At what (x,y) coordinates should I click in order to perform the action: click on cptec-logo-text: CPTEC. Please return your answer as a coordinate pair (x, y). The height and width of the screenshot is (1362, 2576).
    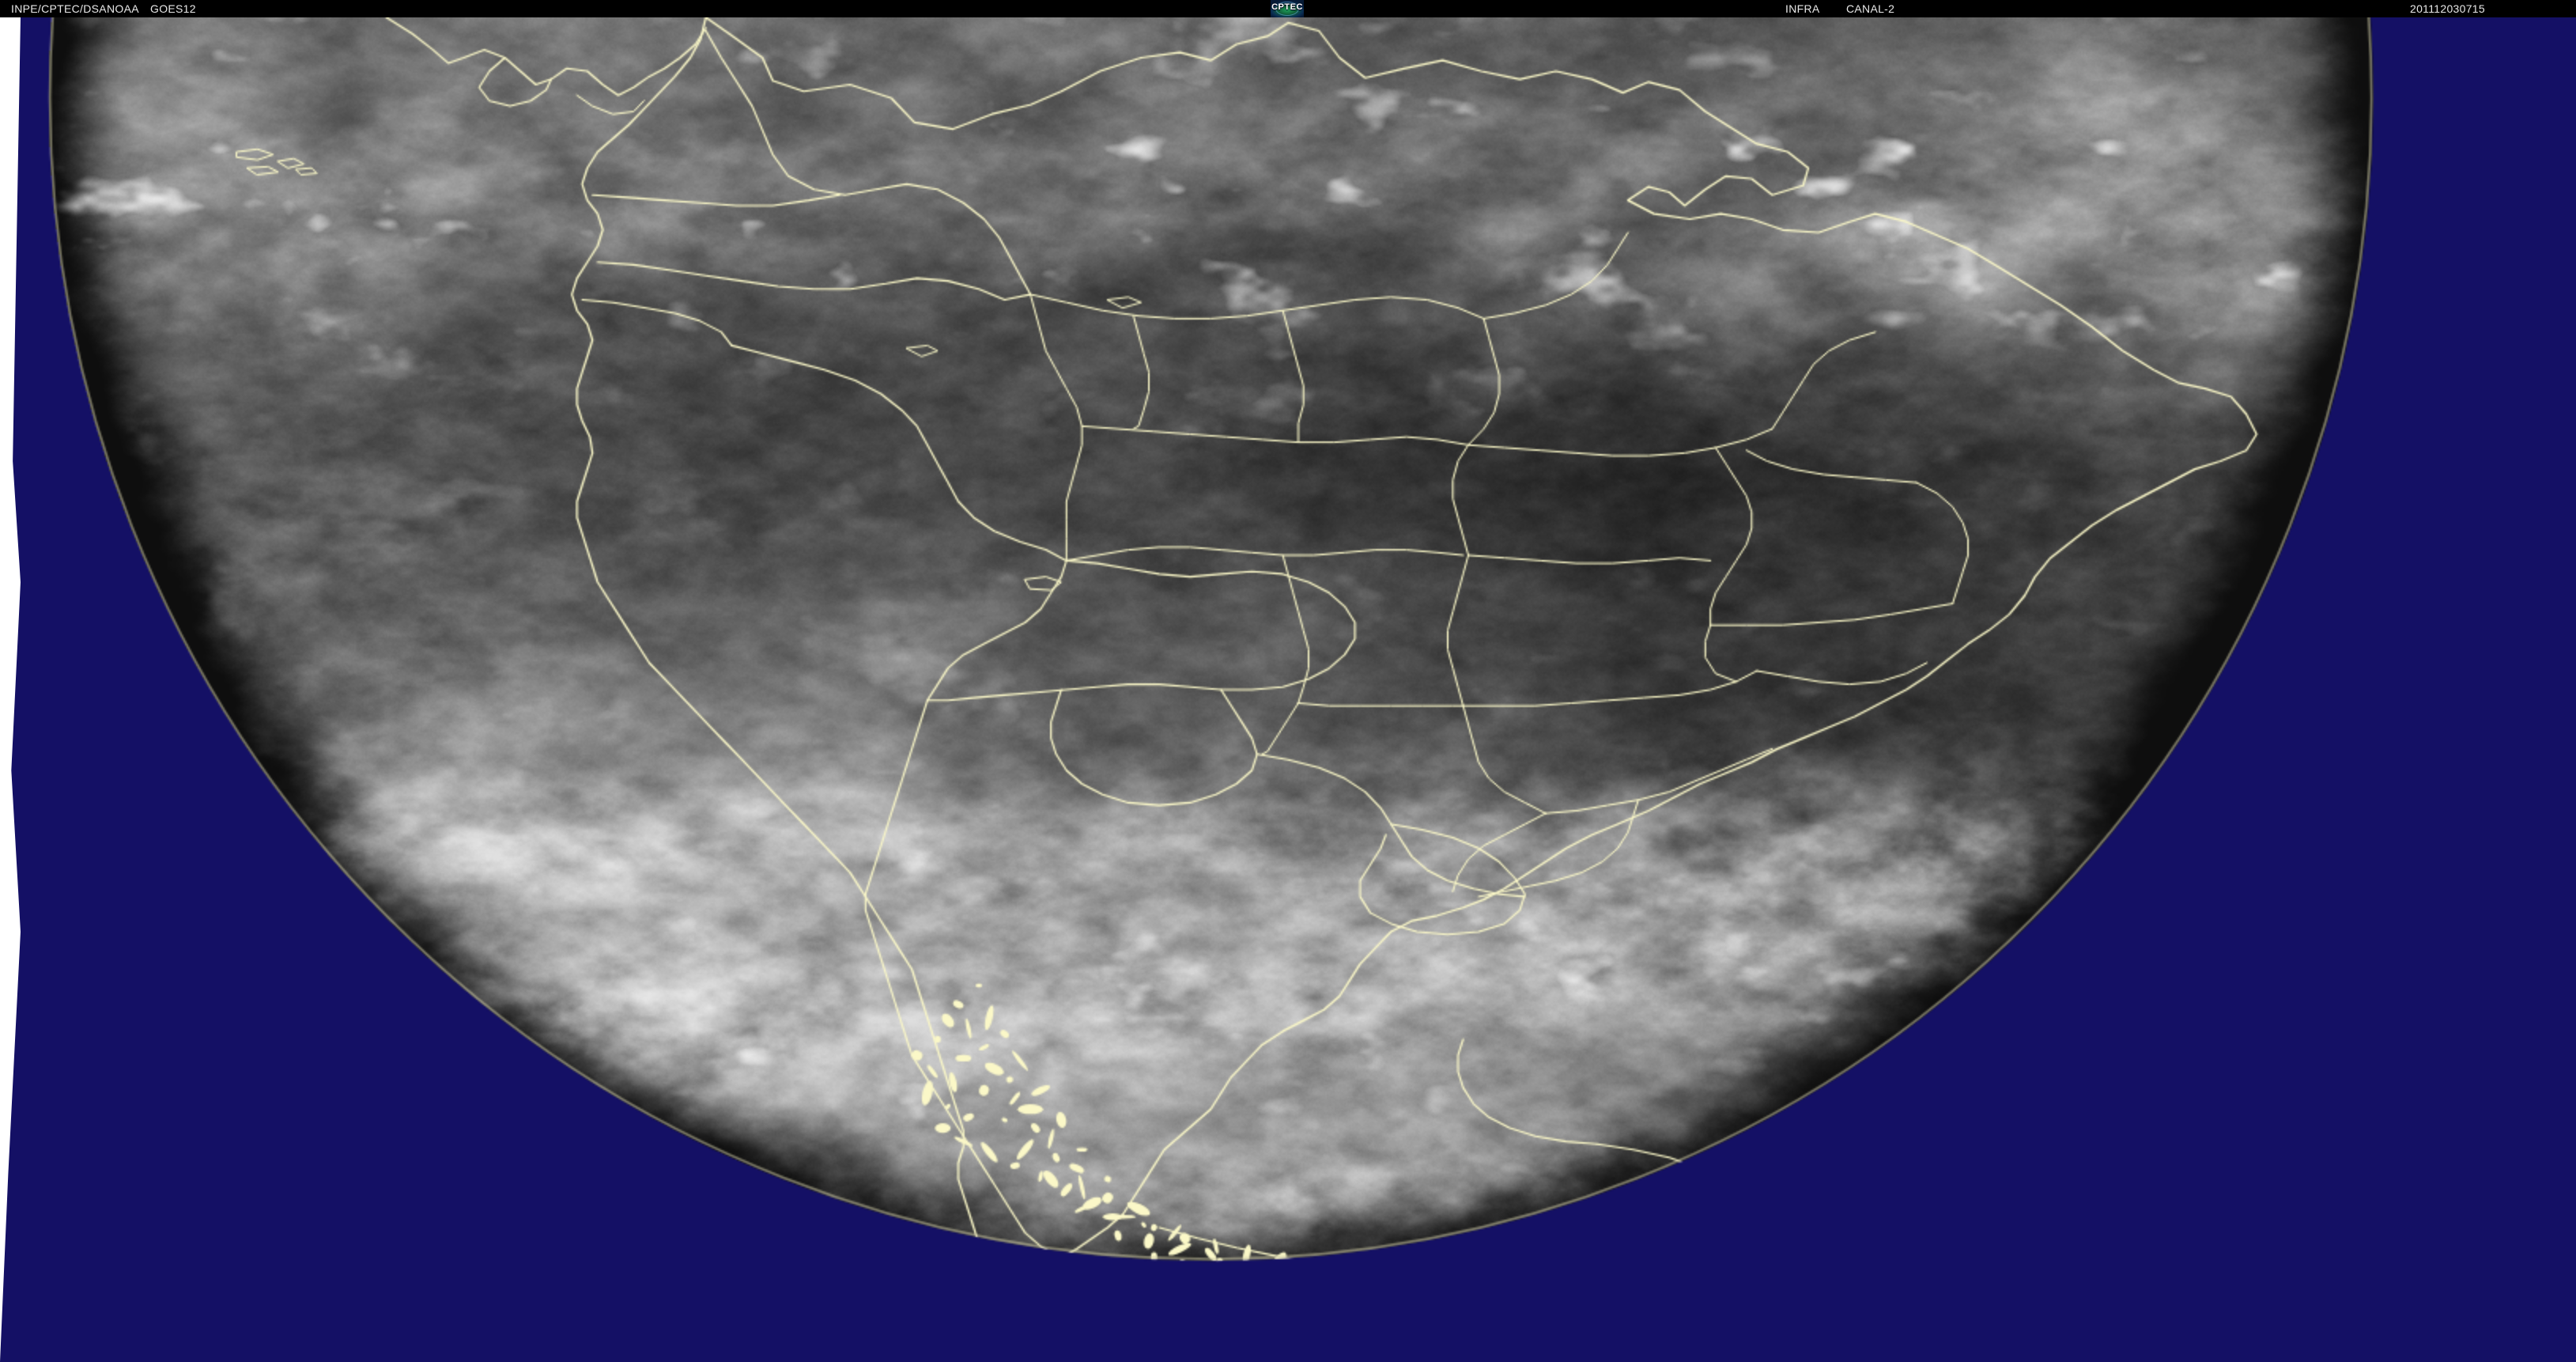
    Looking at the image, I should click on (1287, 7).